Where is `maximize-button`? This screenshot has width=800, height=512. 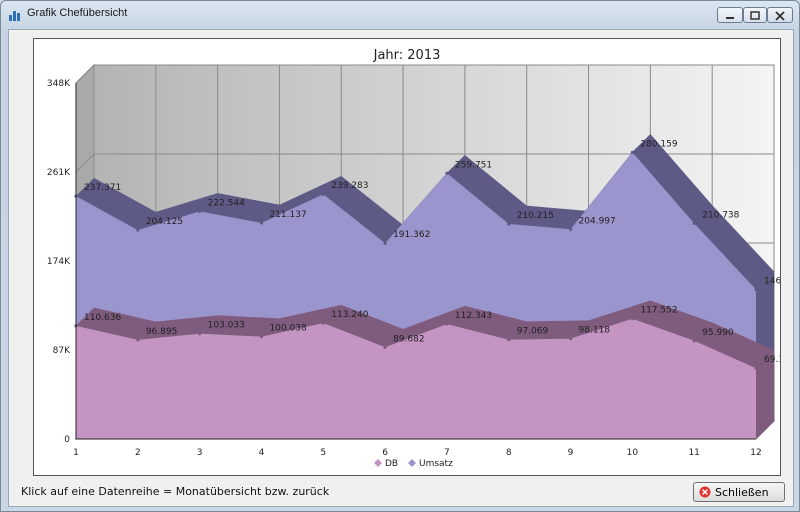
maximize-button is located at coordinates (755, 15).